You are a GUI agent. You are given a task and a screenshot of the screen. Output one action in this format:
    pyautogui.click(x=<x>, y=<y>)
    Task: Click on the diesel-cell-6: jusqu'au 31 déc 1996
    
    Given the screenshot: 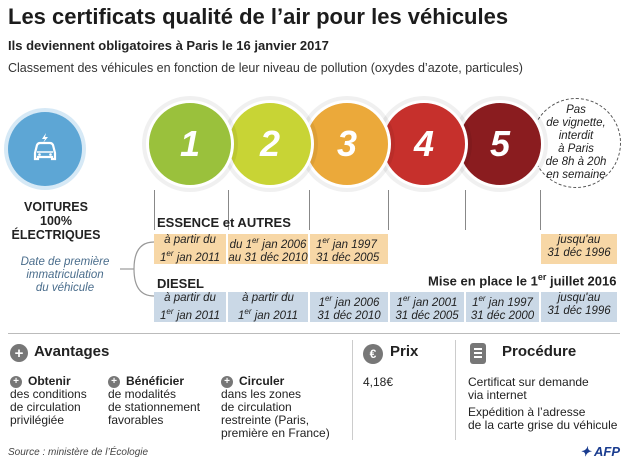 What is the action you would take?
    pyautogui.click(x=579, y=307)
    